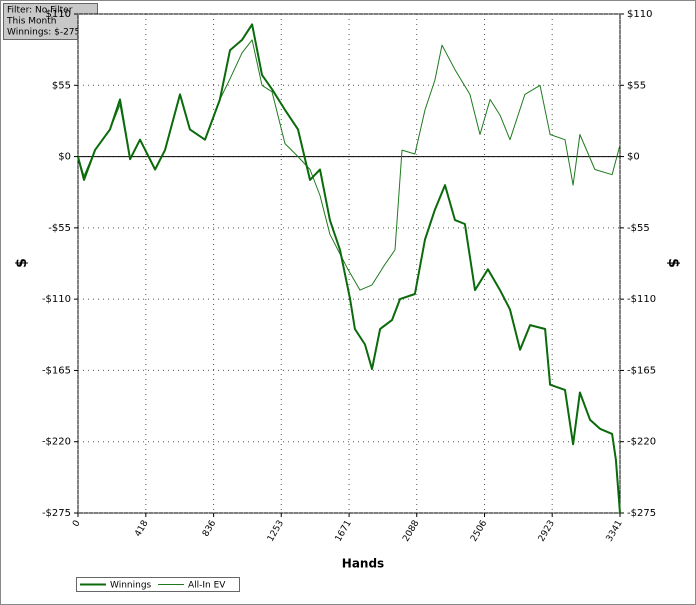 This screenshot has width=696, height=605. I want to click on y-tick-label: -$220, so click(56, 442).